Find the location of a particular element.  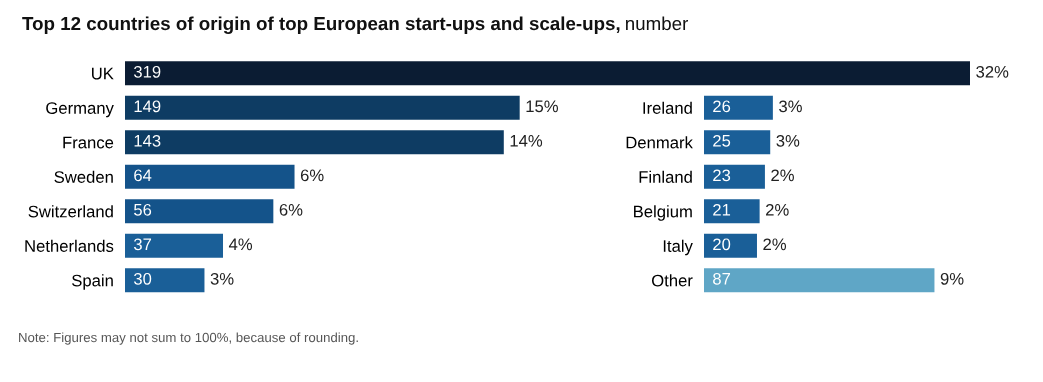

data-label: 21 is located at coordinates (722, 209).